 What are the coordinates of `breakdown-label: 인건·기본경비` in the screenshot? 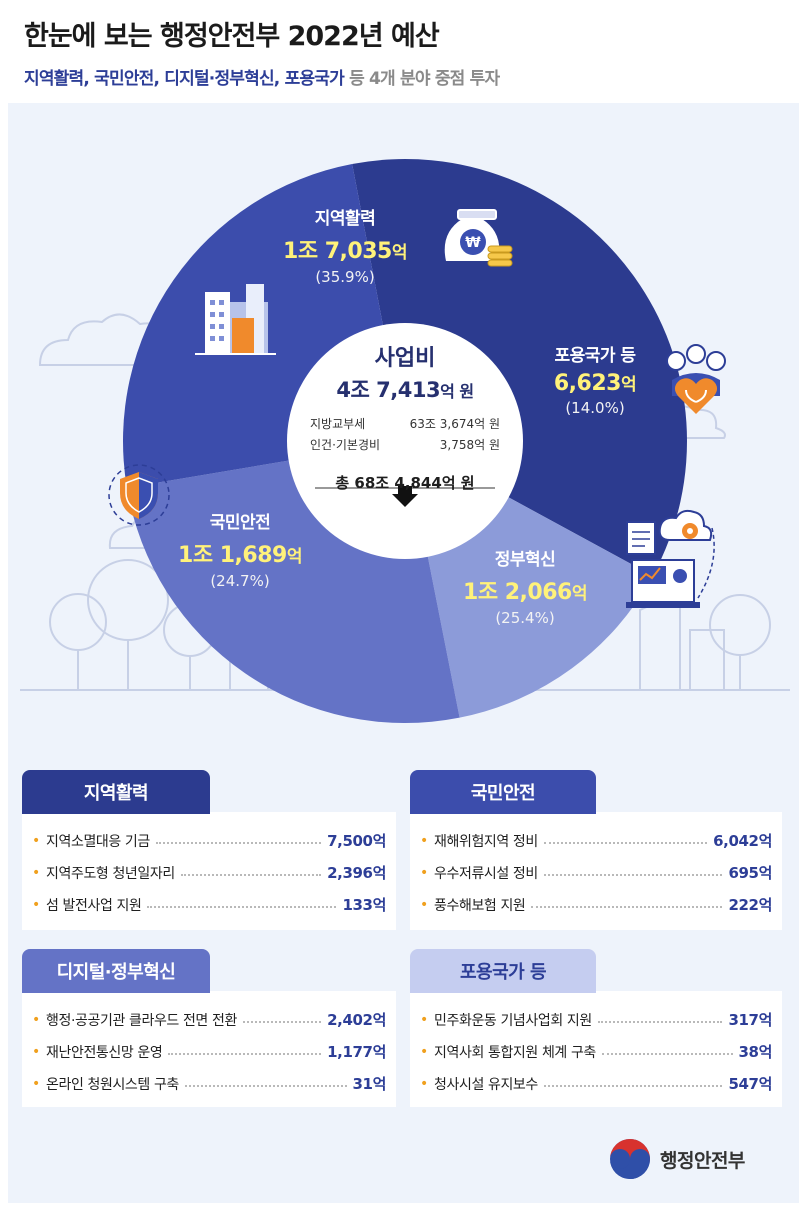 It's located at (345, 445).